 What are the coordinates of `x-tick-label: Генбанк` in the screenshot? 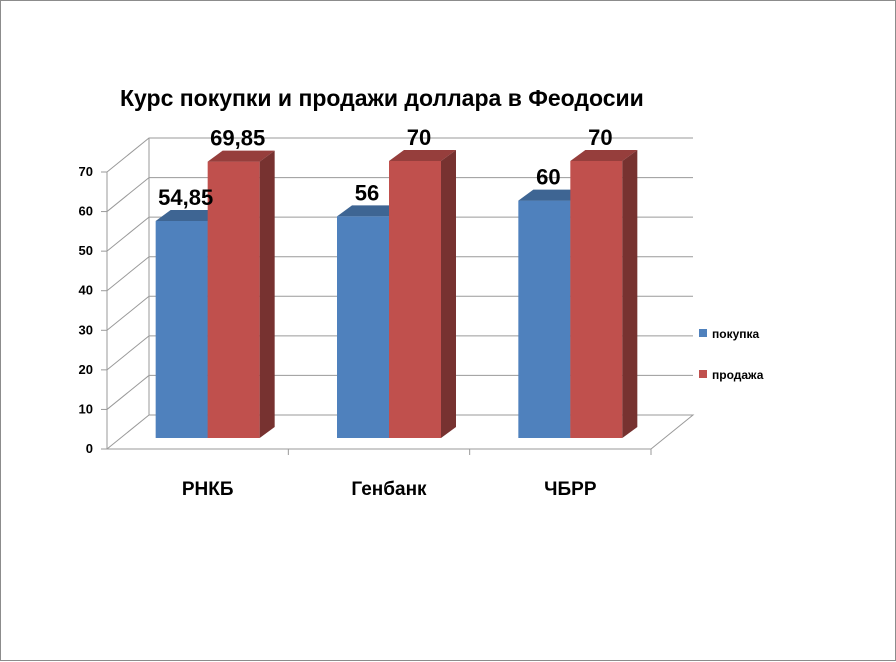 It's located at (389, 489).